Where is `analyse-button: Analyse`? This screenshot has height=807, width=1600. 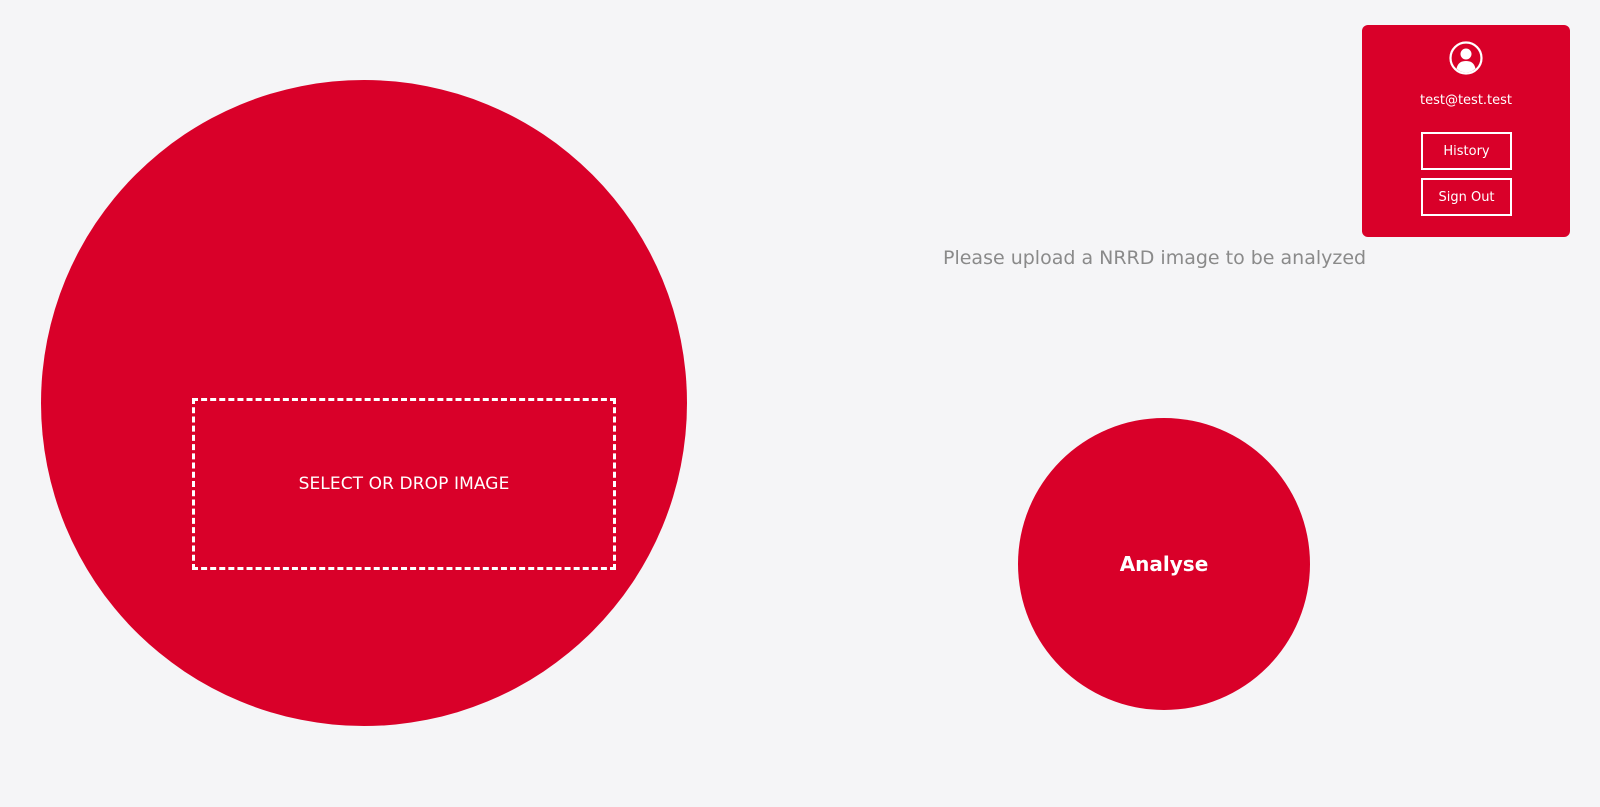
analyse-button: Analyse is located at coordinates (1164, 564).